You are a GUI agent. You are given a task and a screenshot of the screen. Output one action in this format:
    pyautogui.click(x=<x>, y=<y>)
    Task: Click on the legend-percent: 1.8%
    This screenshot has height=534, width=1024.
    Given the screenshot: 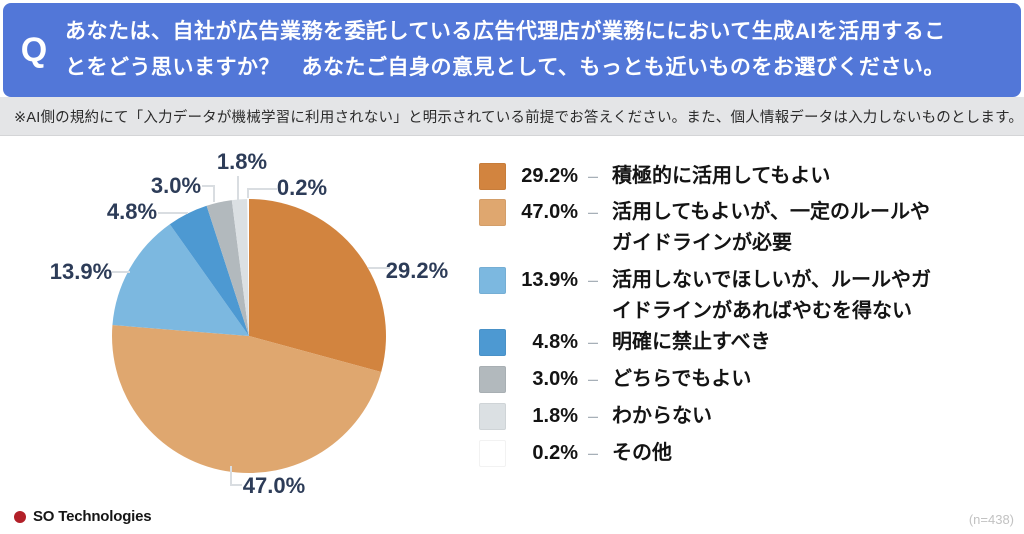 What is the action you would take?
    pyautogui.click(x=555, y=416)
    